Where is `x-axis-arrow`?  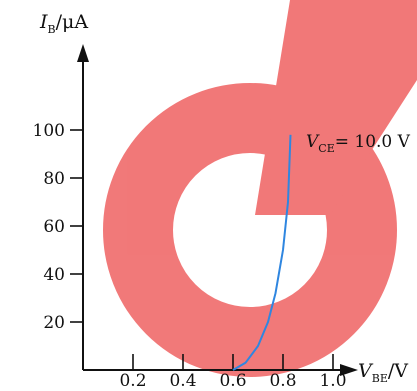 x-axis-arrow is located at coordinates (349, 370).